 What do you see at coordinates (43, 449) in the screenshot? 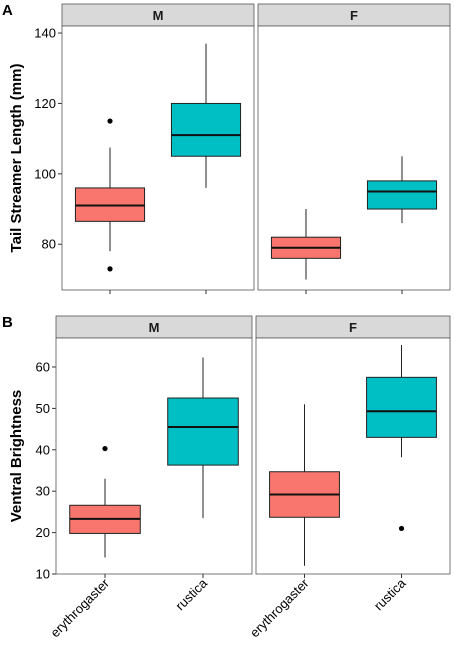
I see `y-tick-label: 40` at bounding box center [43, 449].